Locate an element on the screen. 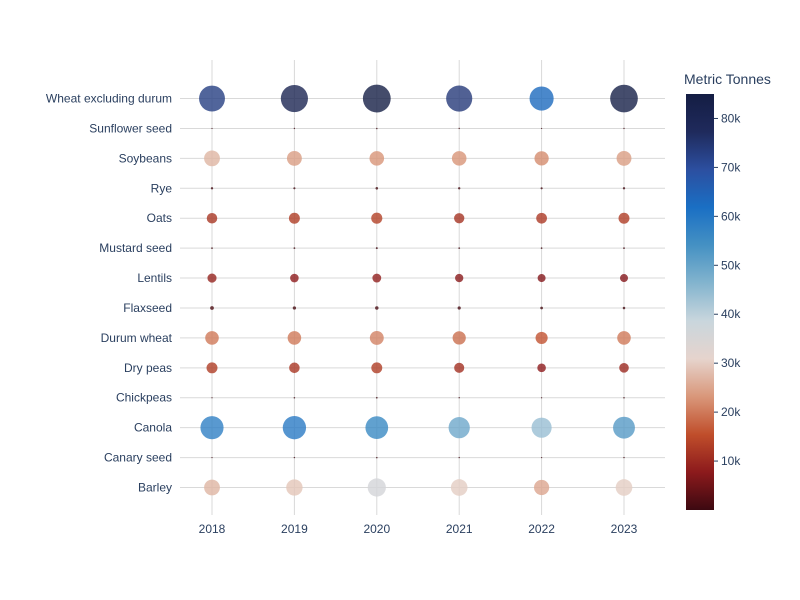  colorbar: Metric Tonnes 10k 20k 30k 40k 50k 60k 70k 80k is located at coordinates (727, 290).